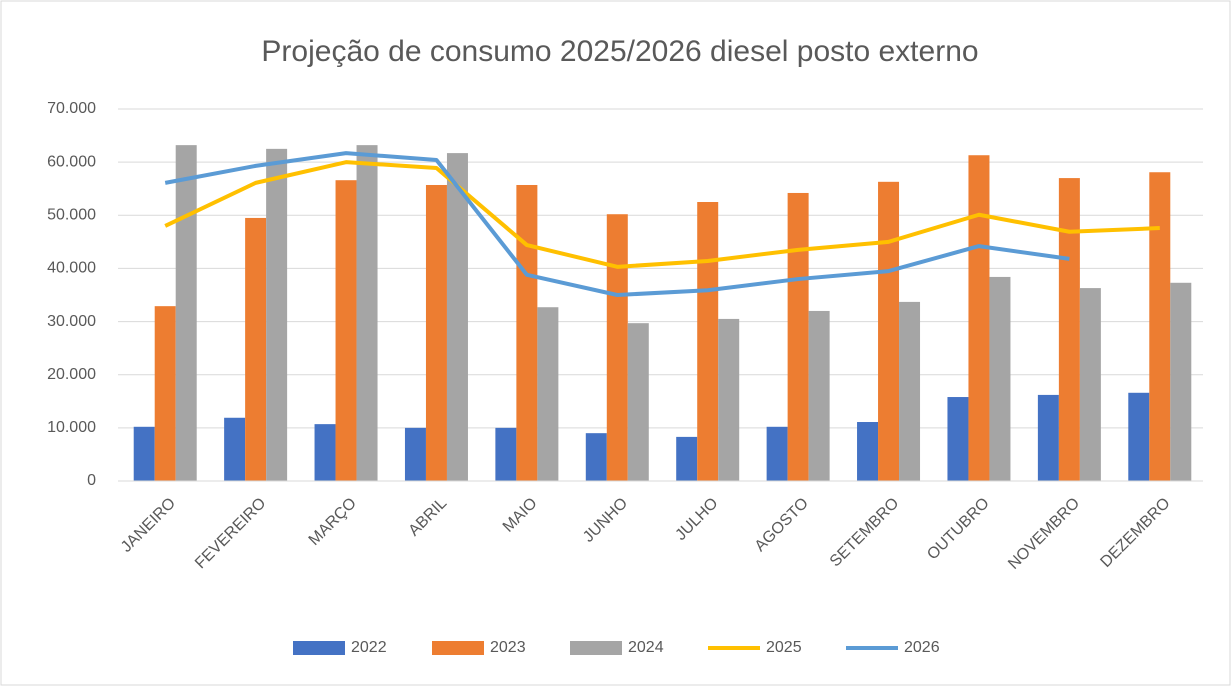  I want to click on legend-label: 2025, so click(784, 647).